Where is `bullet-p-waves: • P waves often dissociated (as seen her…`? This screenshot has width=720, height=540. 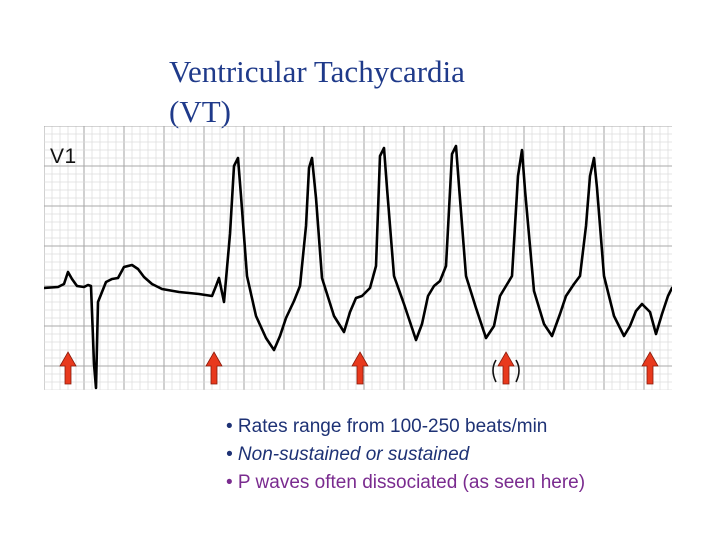 bullet-p-waves: • P waves often dissociated (as seen her… is located at coordinates (406, 482).